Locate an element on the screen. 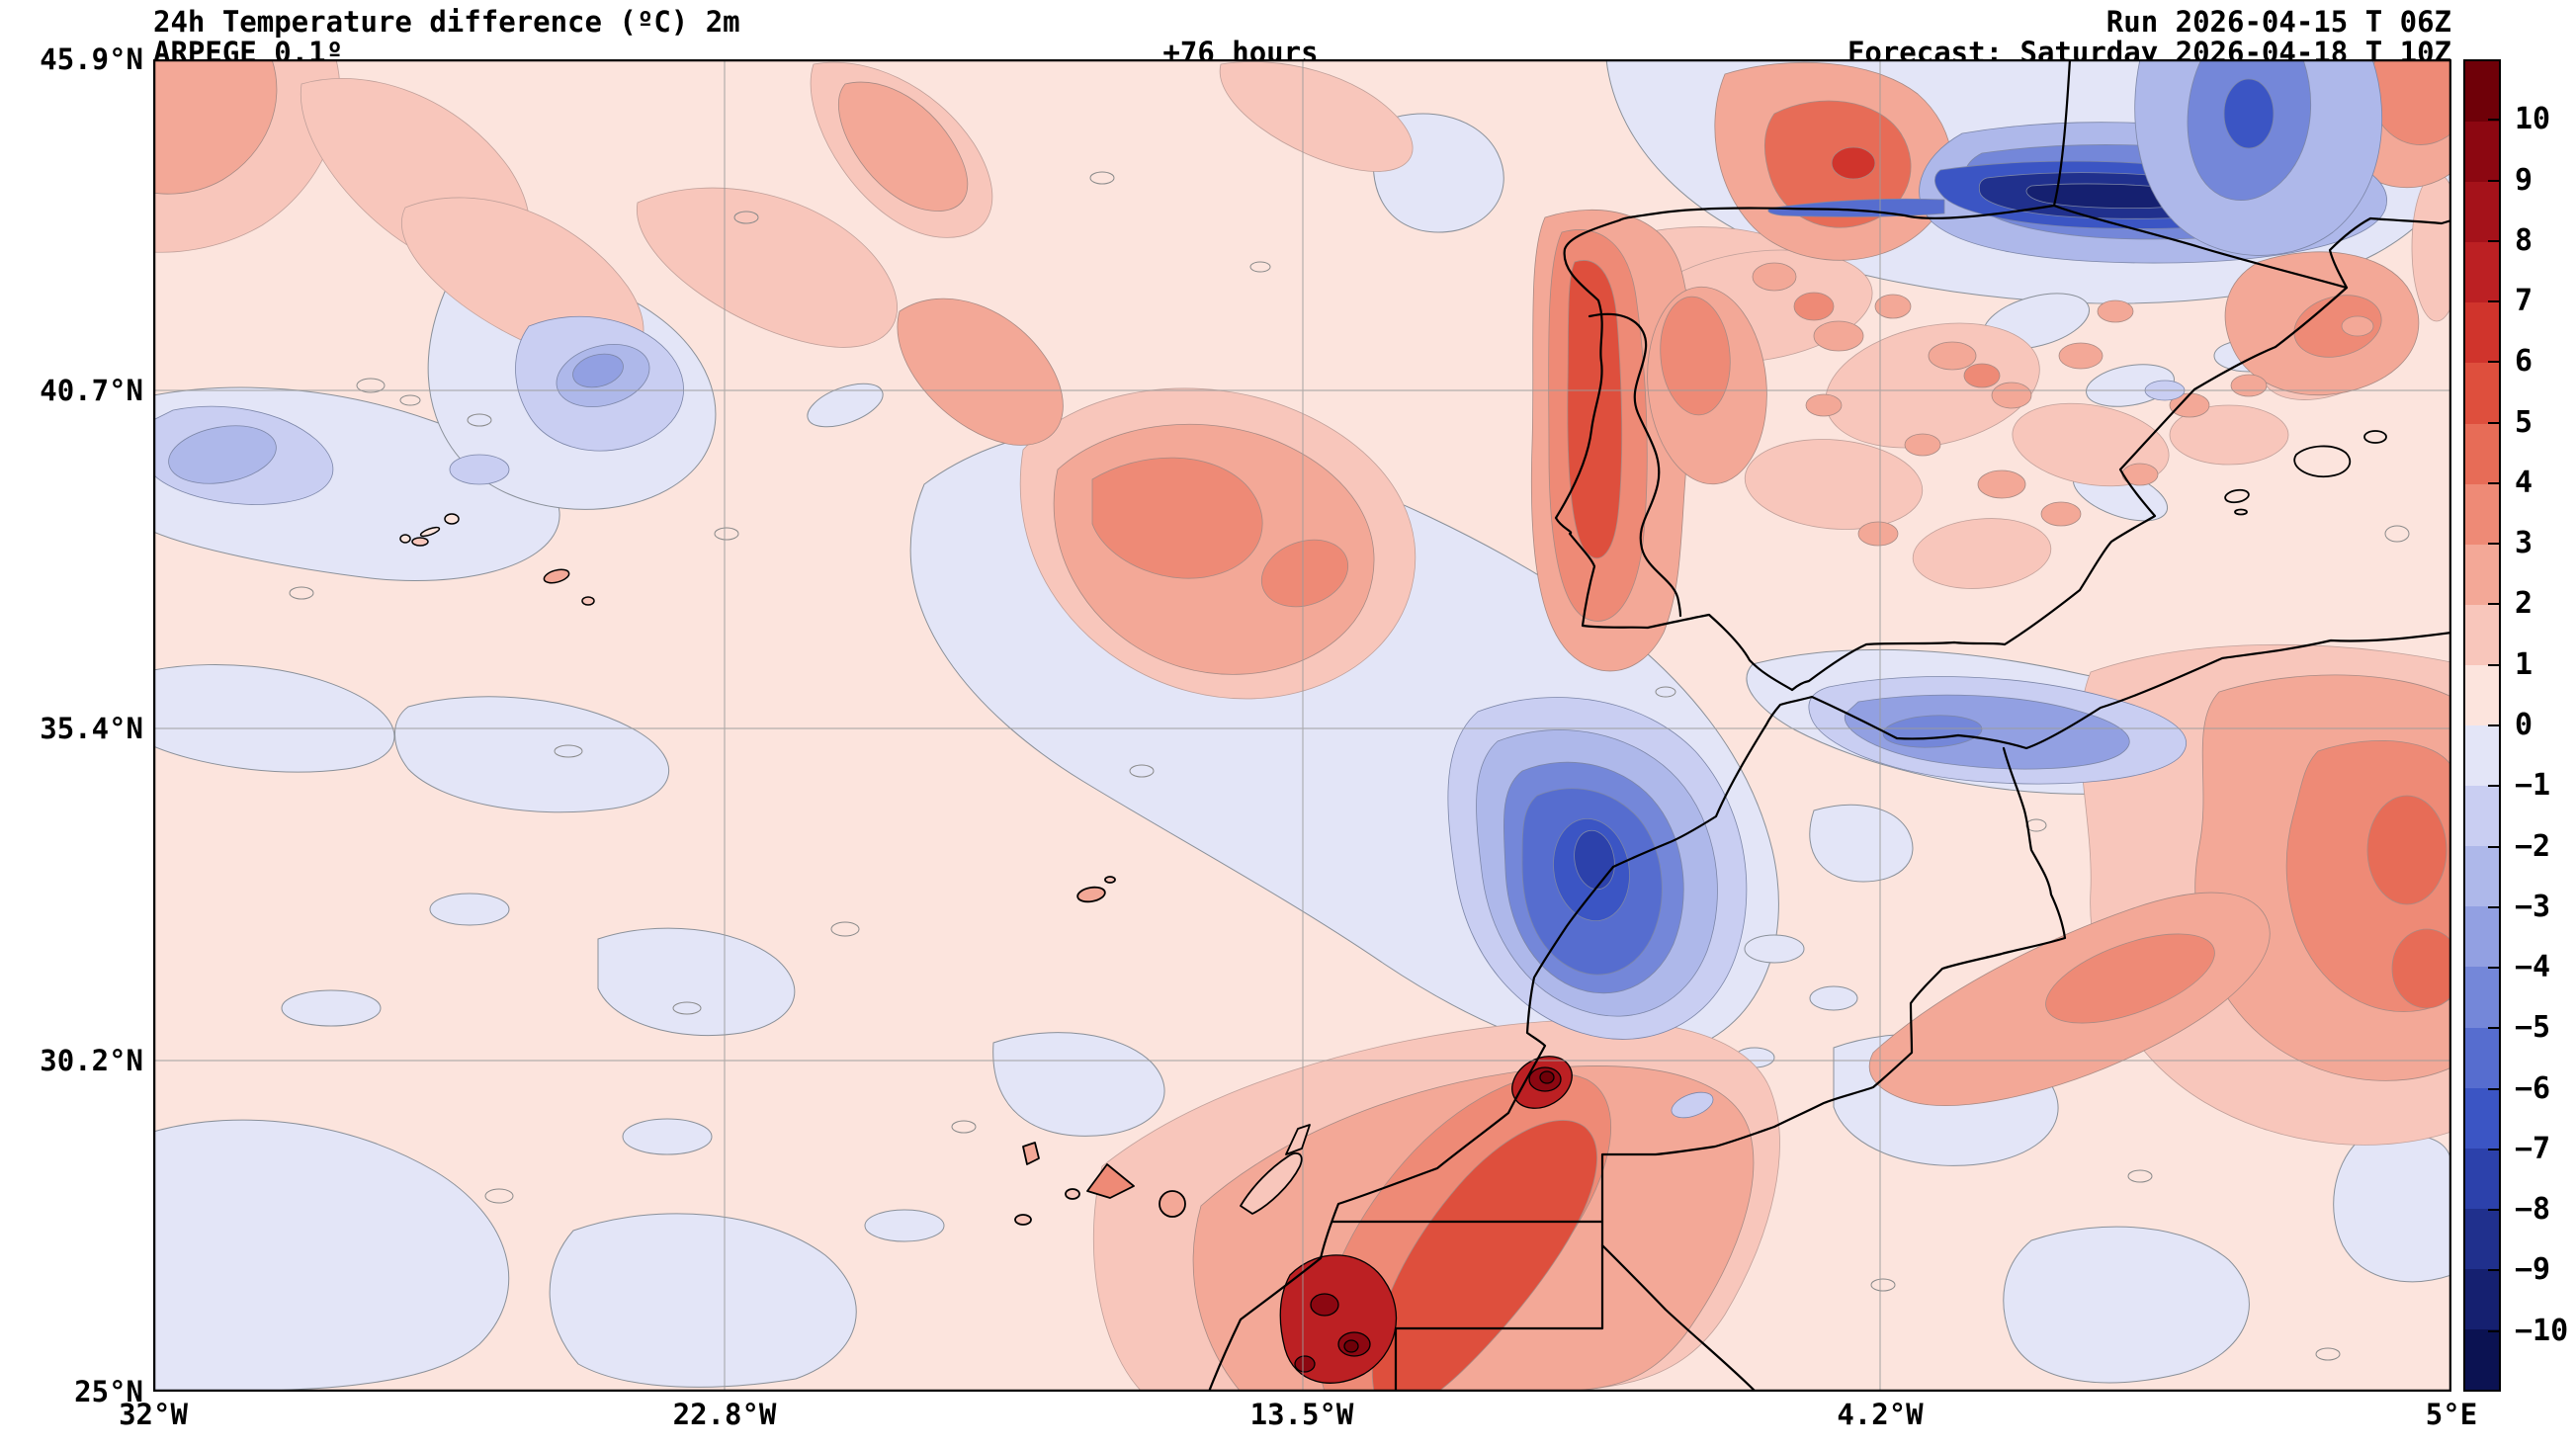 The height and width of the screenshot is (1448, 2576). colorbar-tick-label: −2 is located at coordinates (2533, 846).